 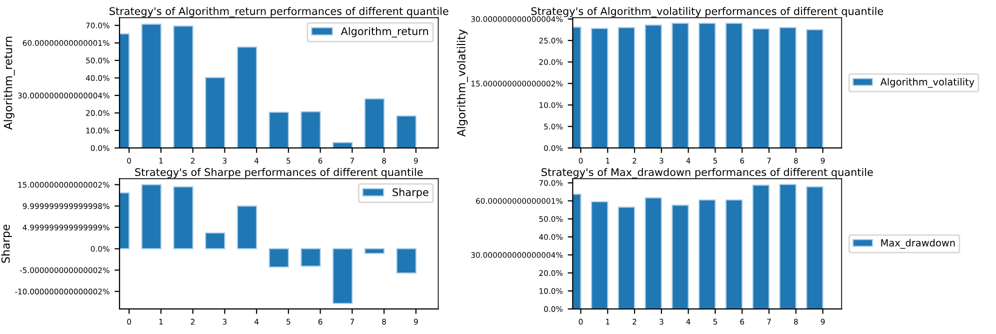 What do you see at coordinates (918, 243) in the screenshot?
I see `legend-label: Max_drawdown` at bounding box center [918, 243].